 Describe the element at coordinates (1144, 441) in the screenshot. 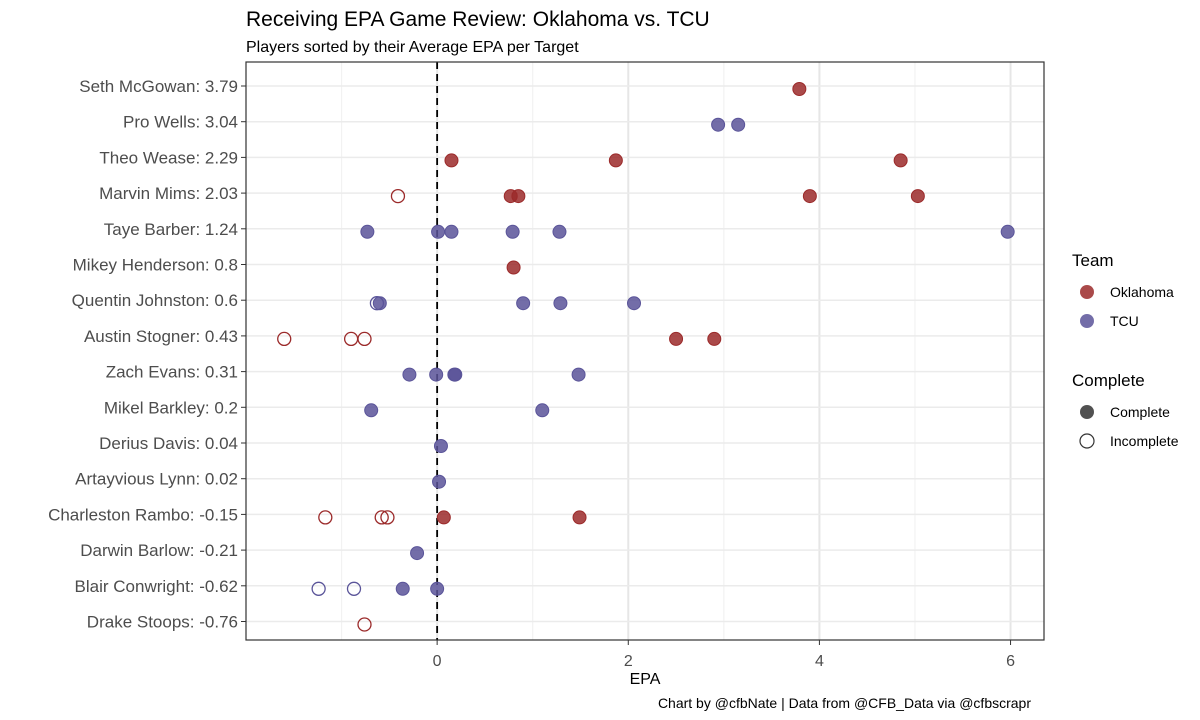

I see `legend-label-incomplete: Incomplete` at that location.